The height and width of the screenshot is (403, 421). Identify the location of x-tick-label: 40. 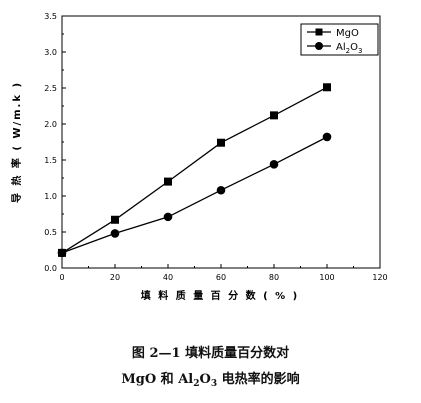
(168, 277).